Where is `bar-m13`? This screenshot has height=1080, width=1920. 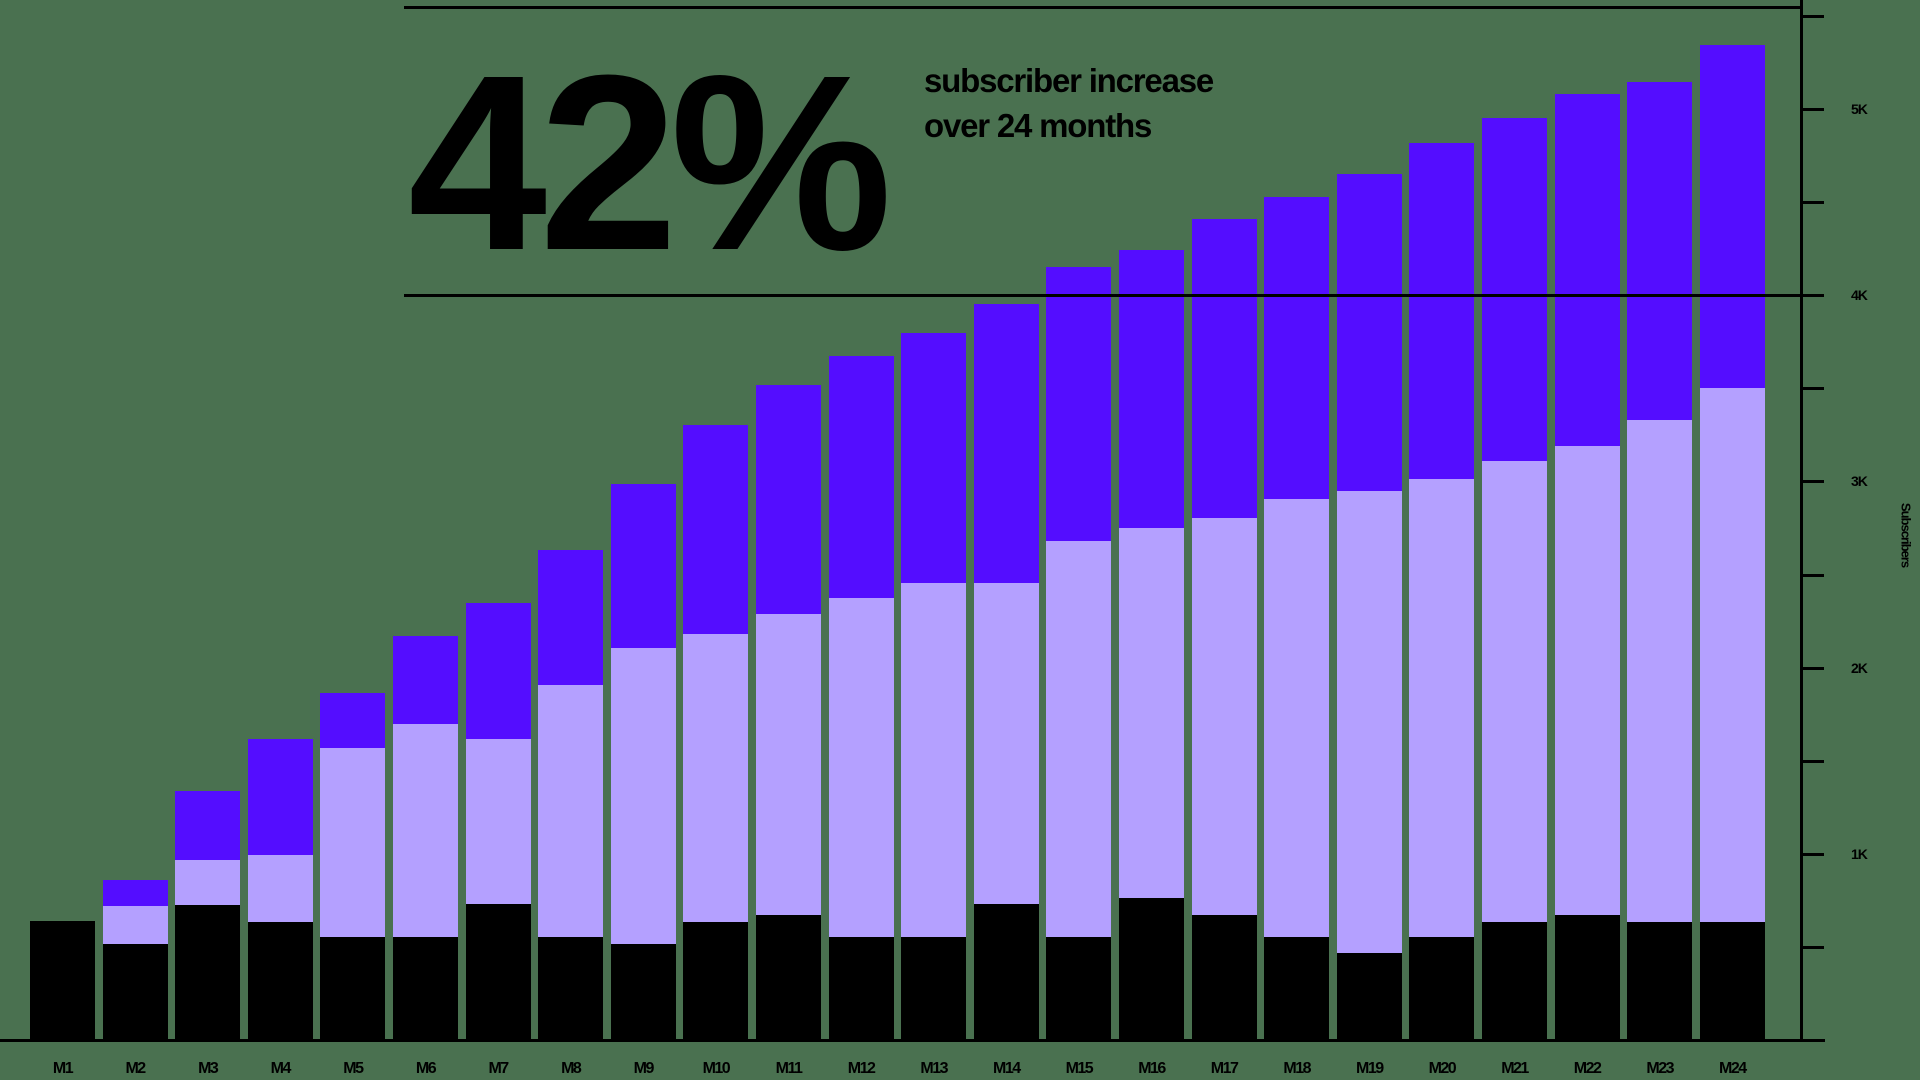 bar-m13 is located at coordinates (934, 686).